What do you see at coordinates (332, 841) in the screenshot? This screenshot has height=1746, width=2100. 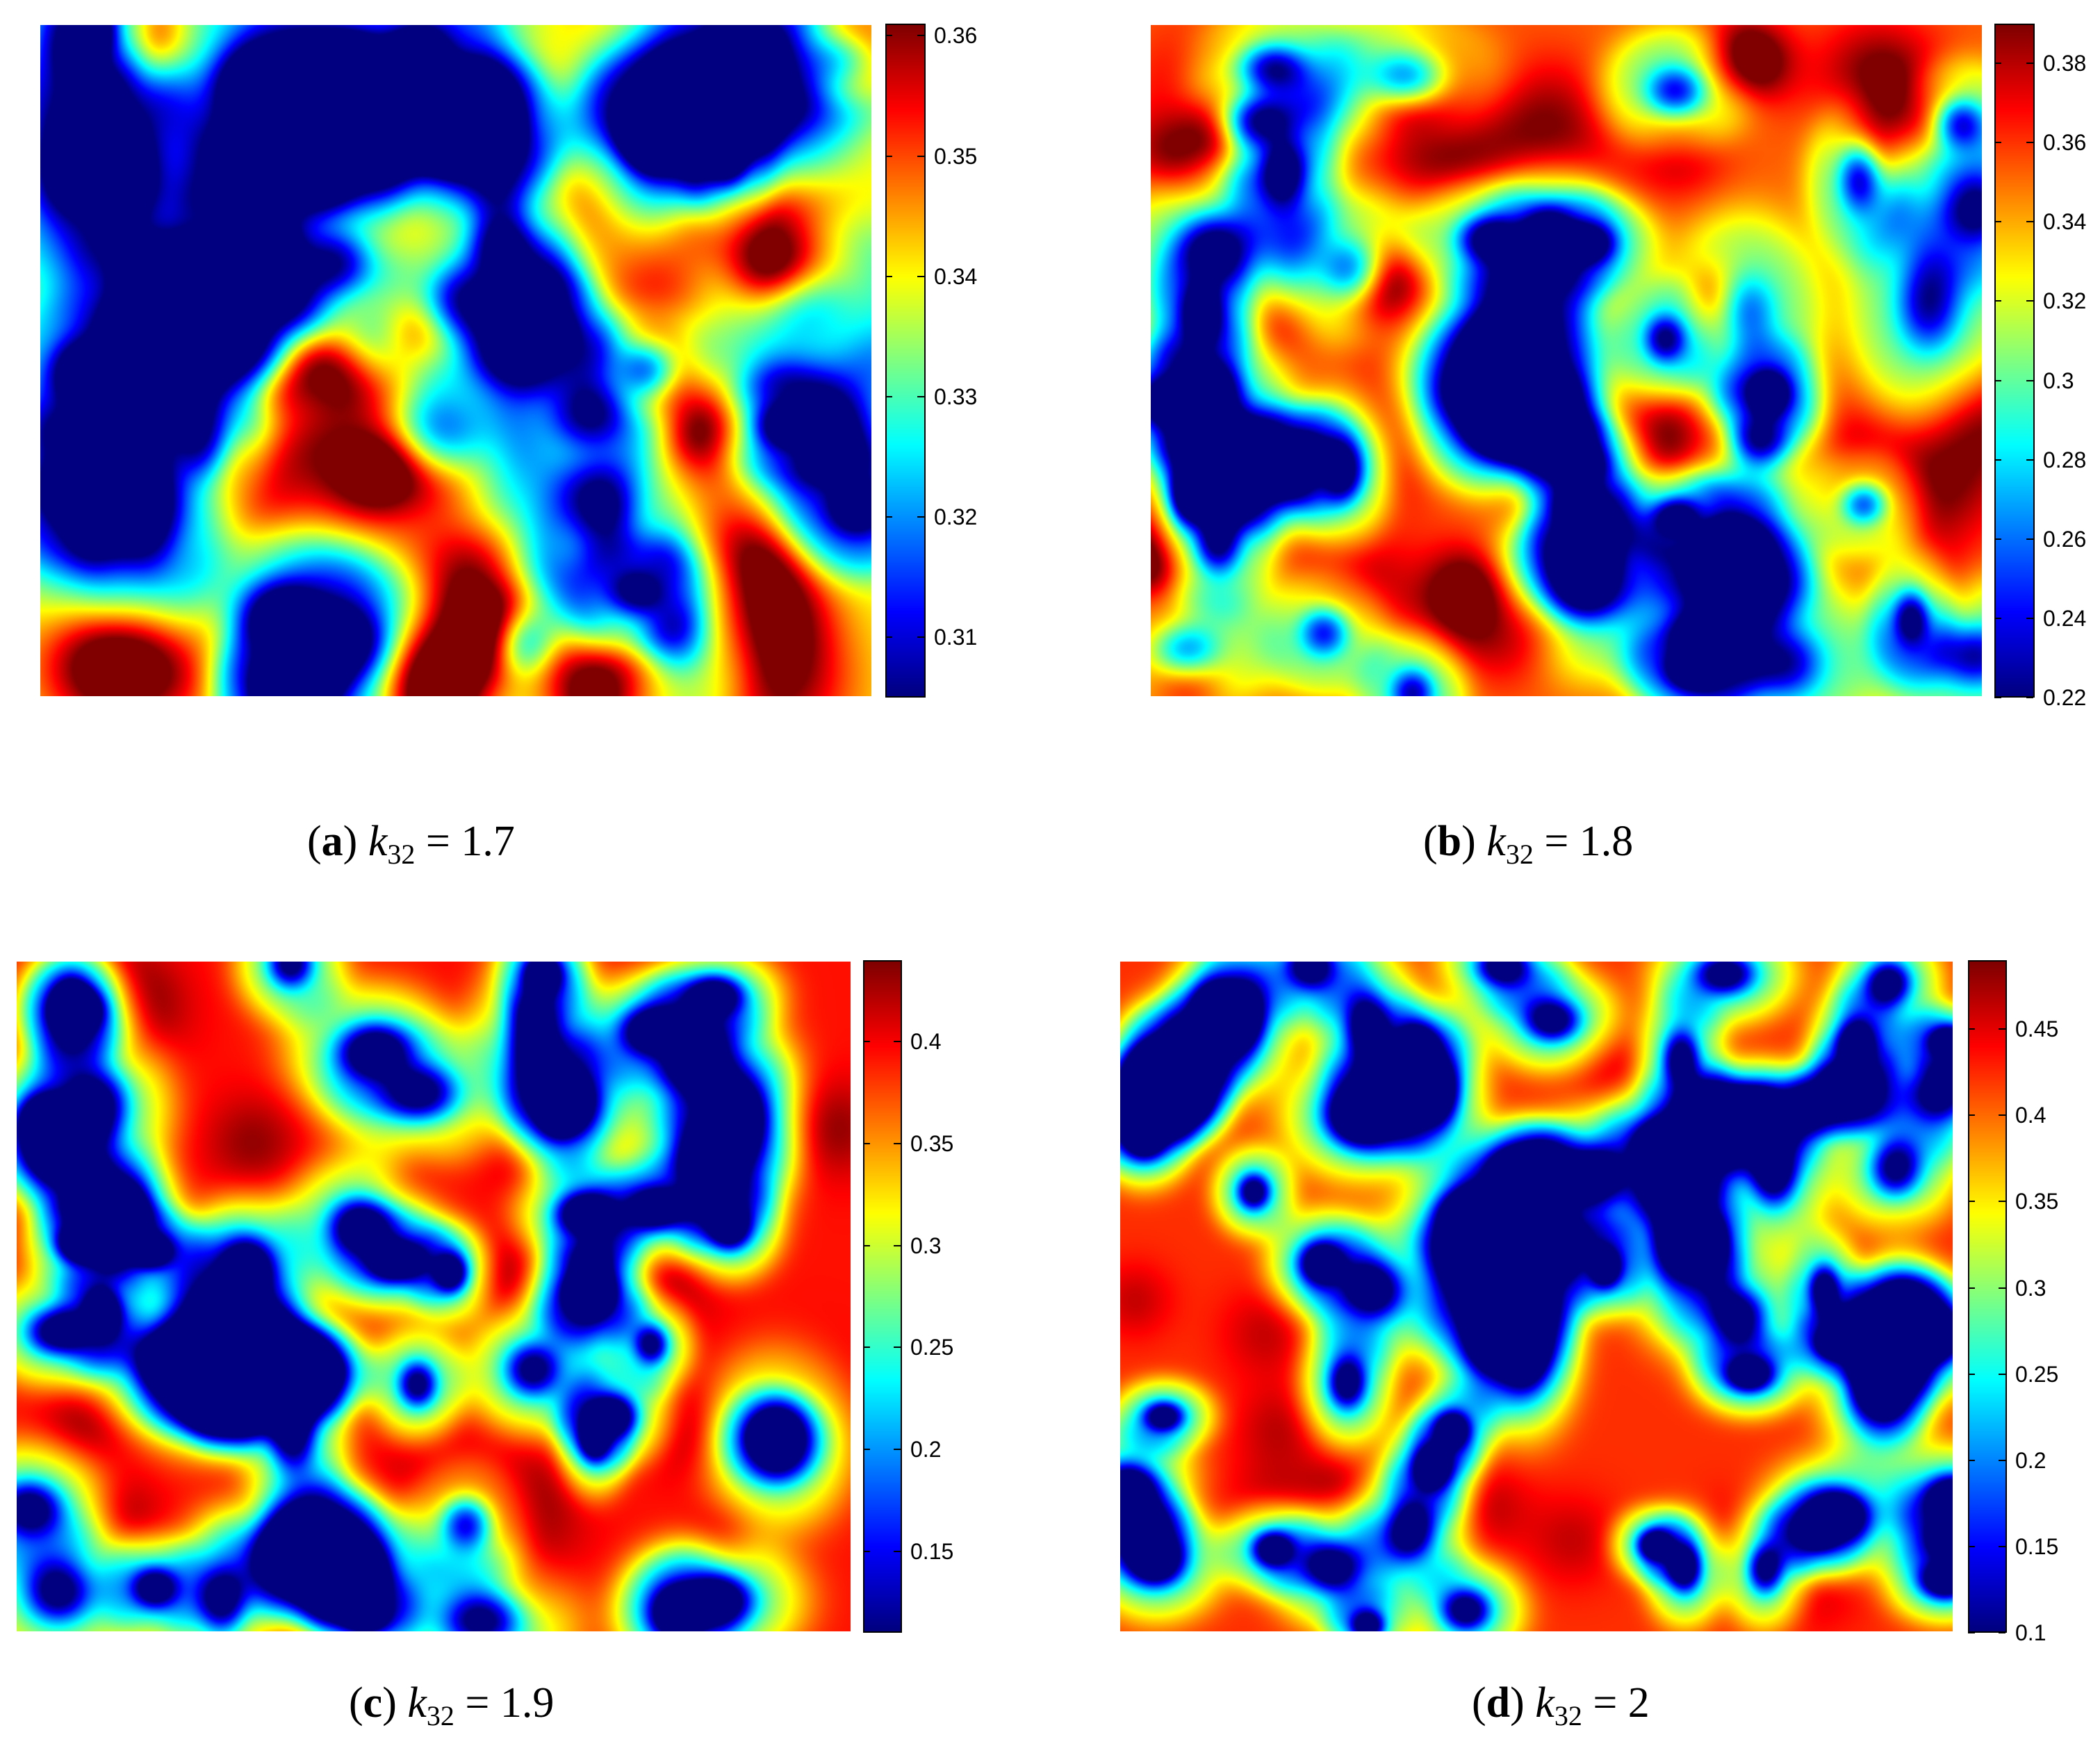 I see `caption-label: a` at bounding box center [332, 841].